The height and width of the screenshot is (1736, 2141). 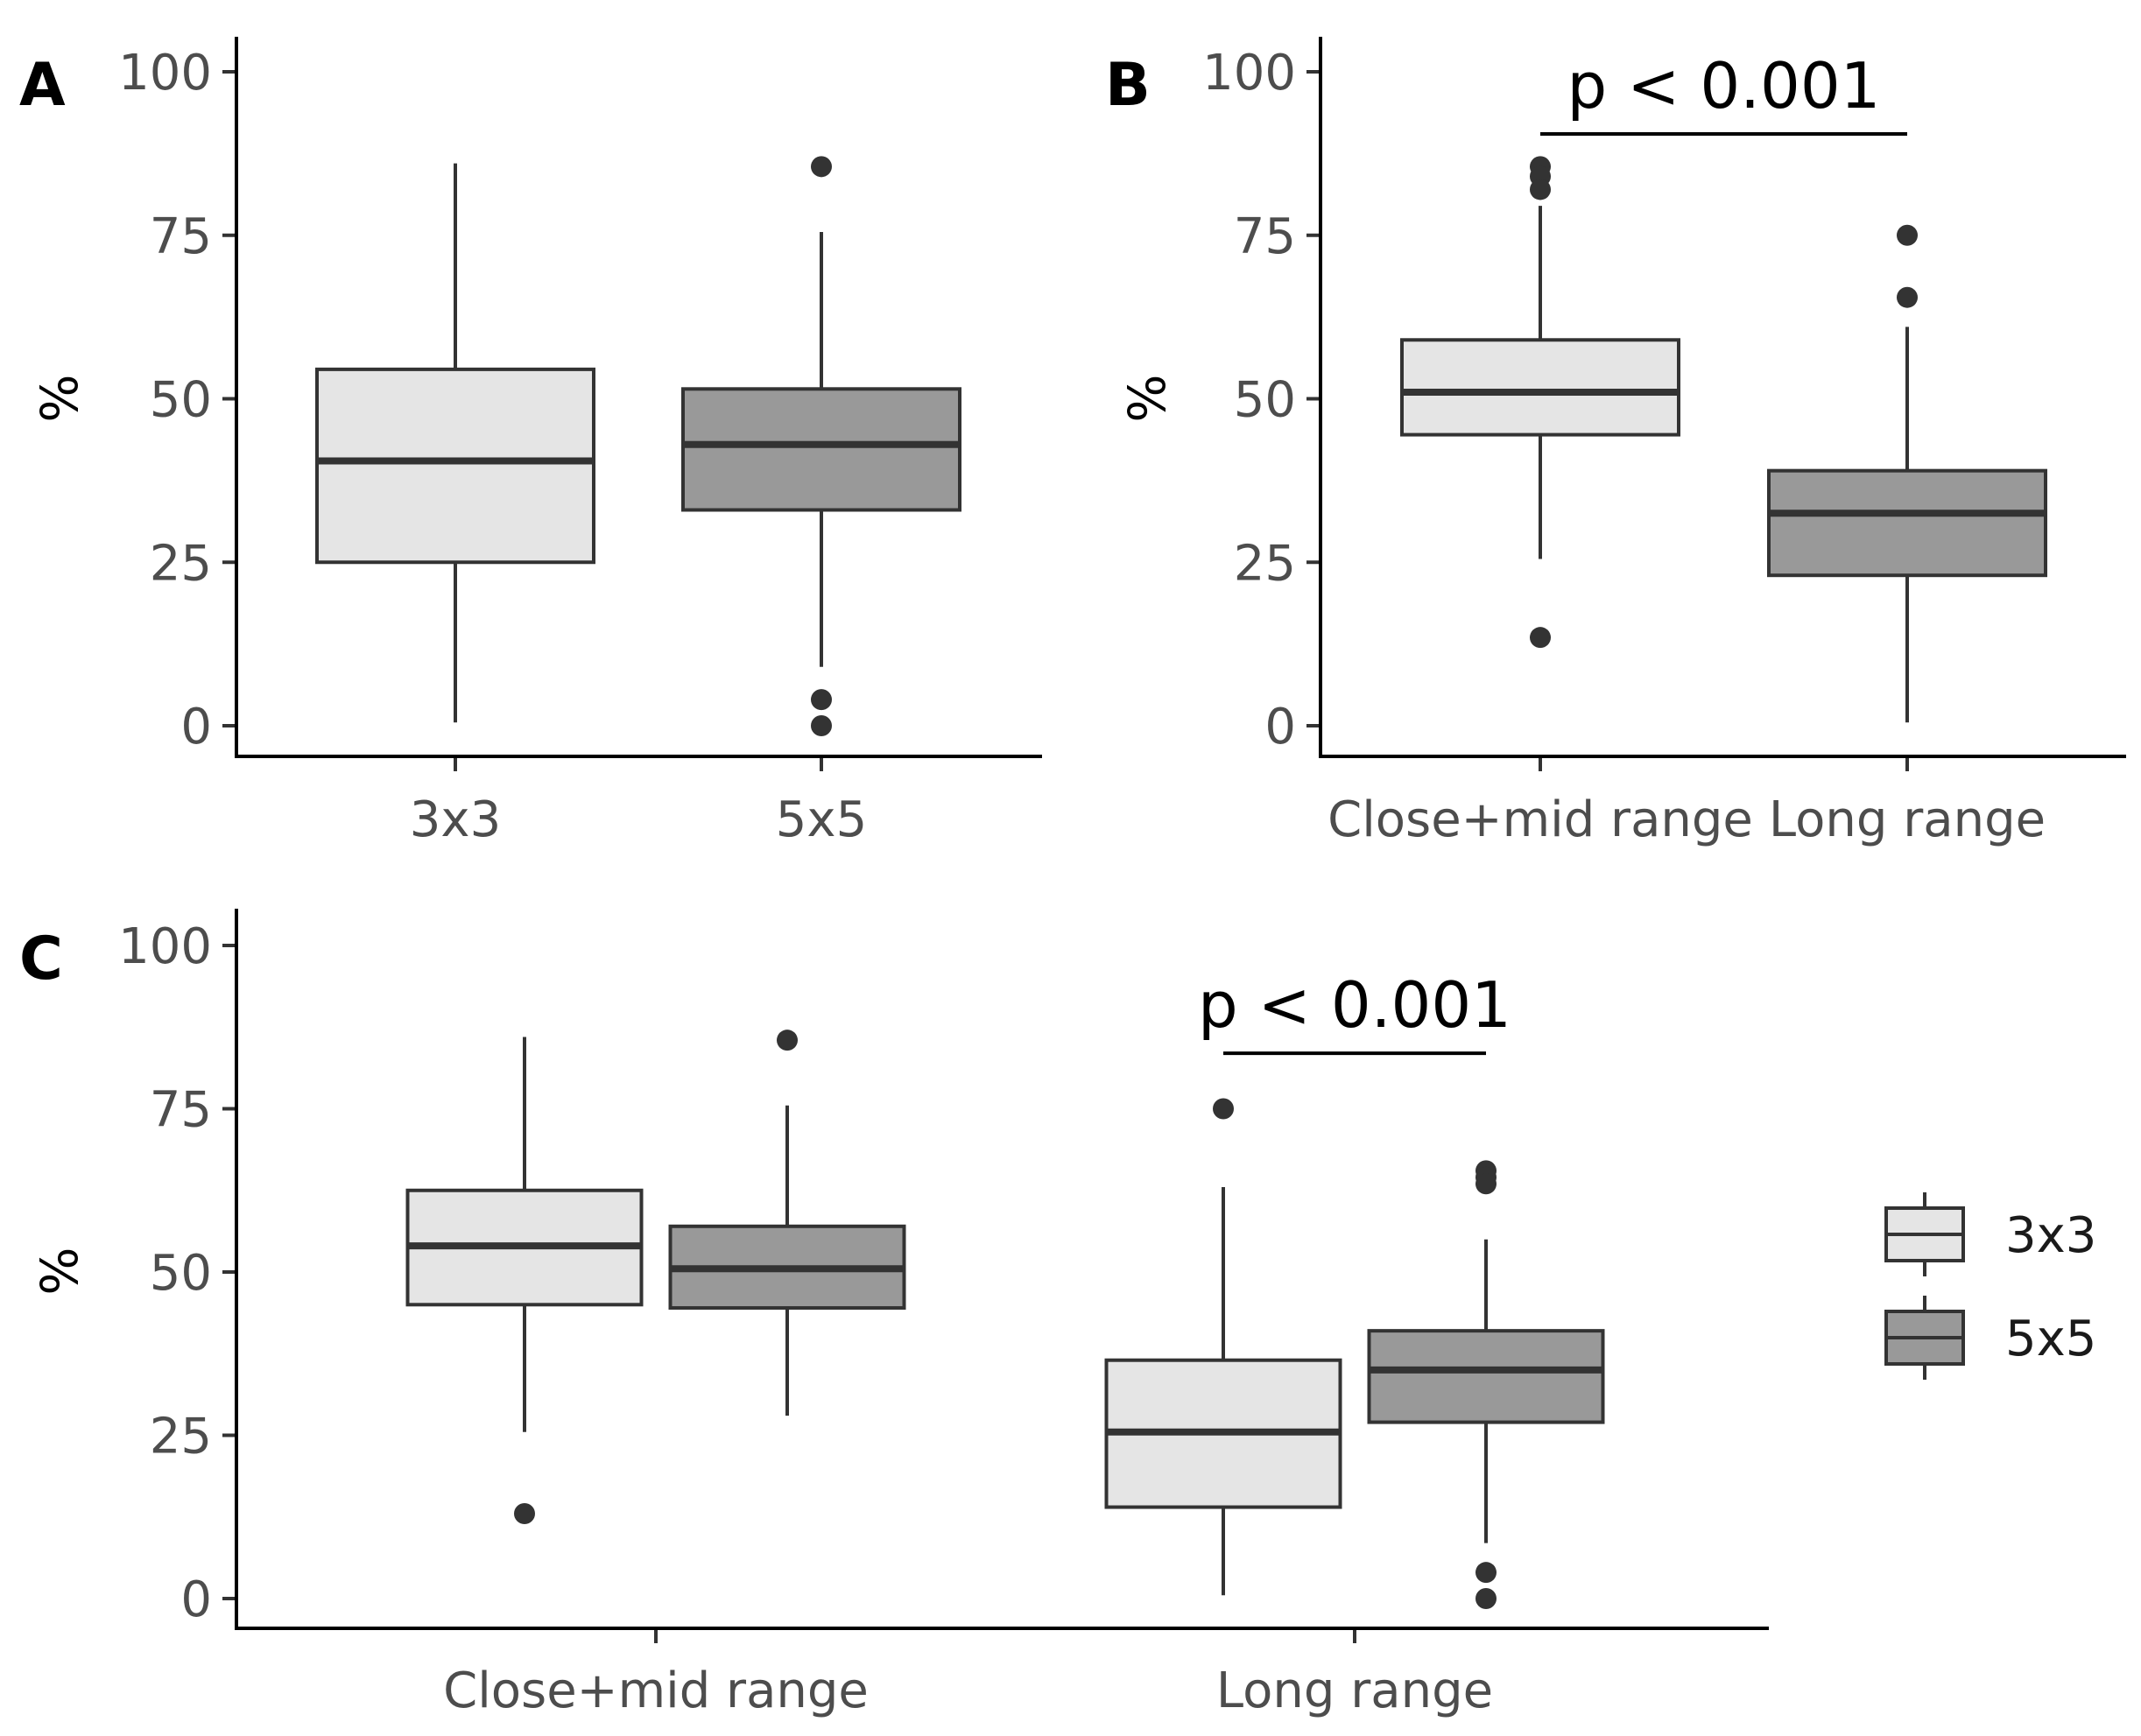 I want to click on box-3x3-3x3, so click(x=455, y=443).